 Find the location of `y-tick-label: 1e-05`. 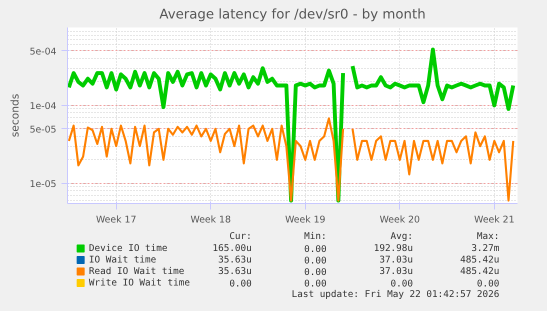

y-tick-label: 1e-05 is located at coordinates (43, 184).